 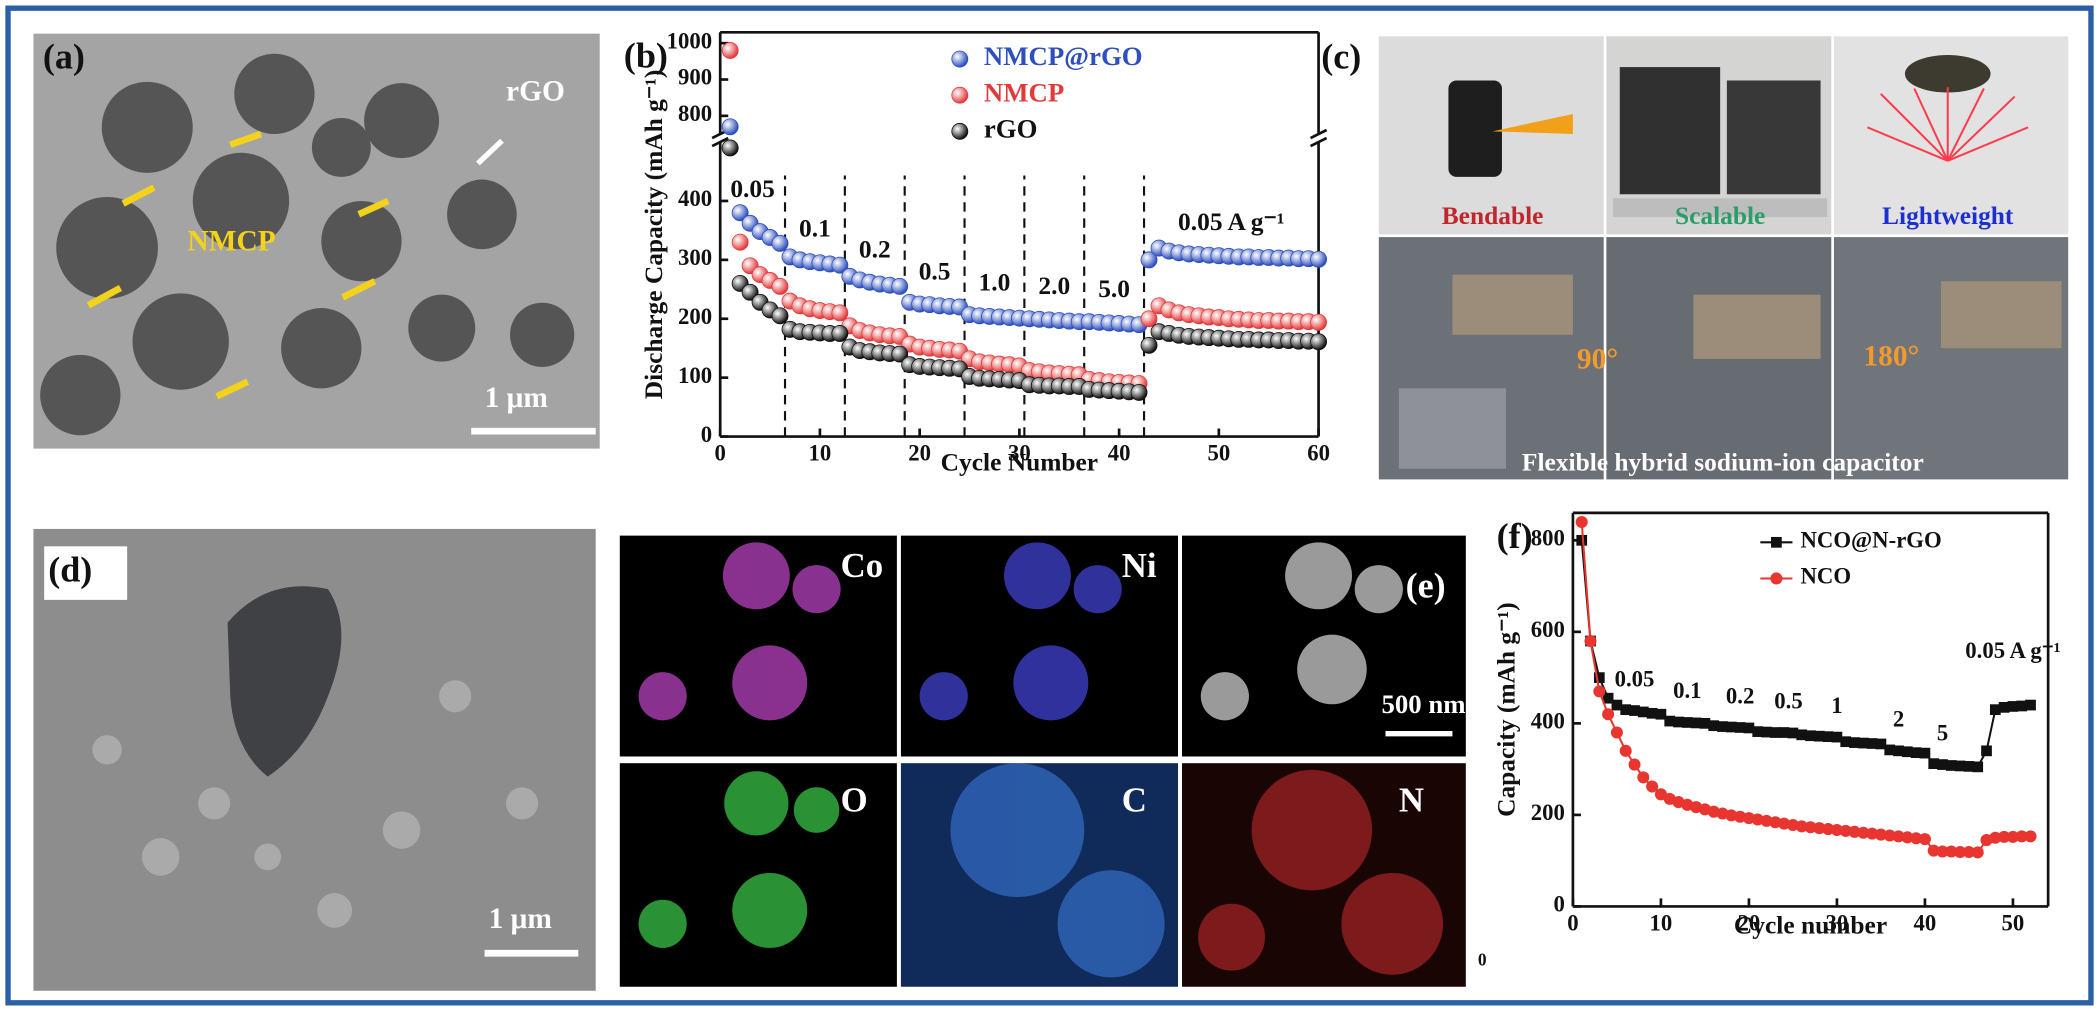 I want to click on y-tick-label: 0, so click(x=1559, y=904).